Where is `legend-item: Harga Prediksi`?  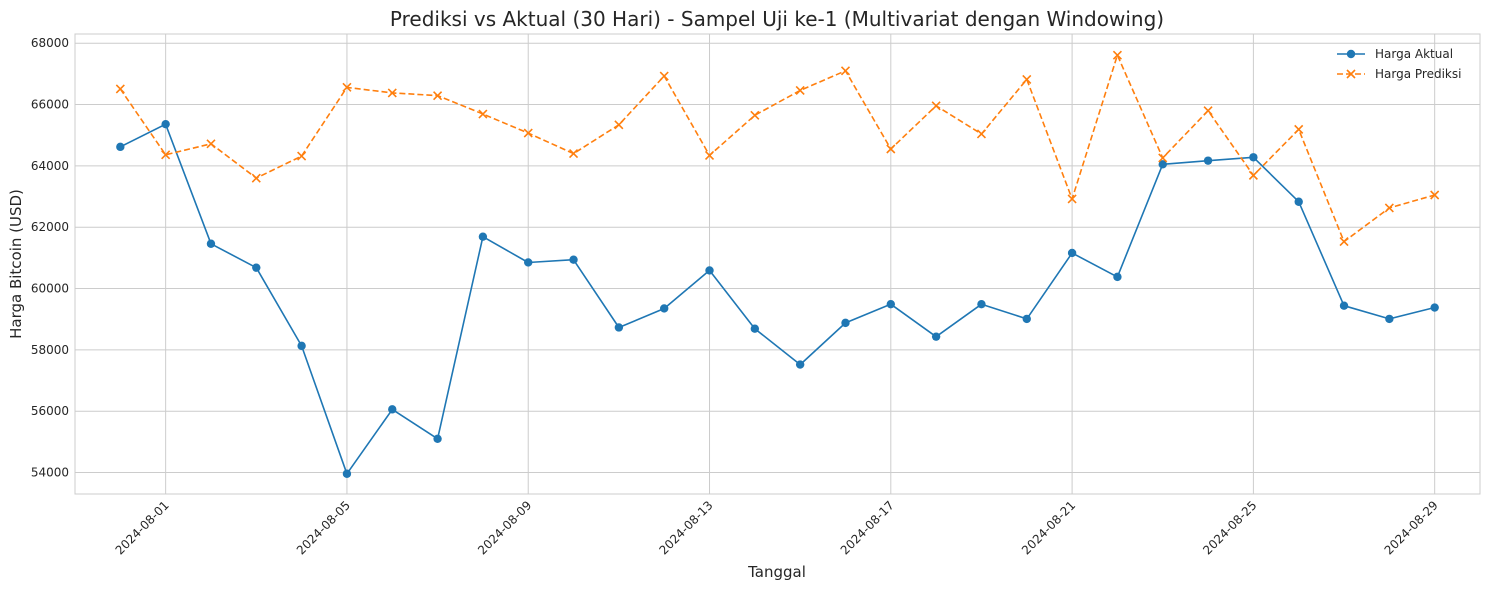 legend-item: Harga Prediksi is located at coordinates (1399, 74).